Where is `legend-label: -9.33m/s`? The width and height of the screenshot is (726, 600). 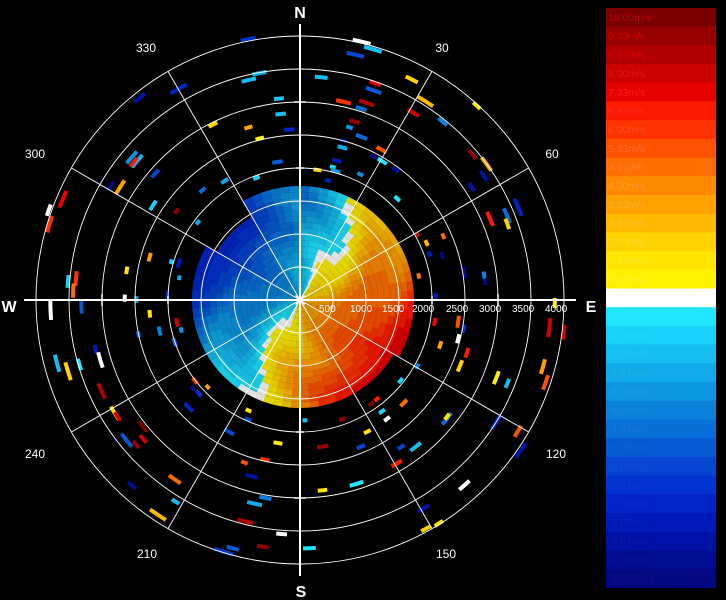 legend-label: -9.33m/s is located at coordinates (628, 560).